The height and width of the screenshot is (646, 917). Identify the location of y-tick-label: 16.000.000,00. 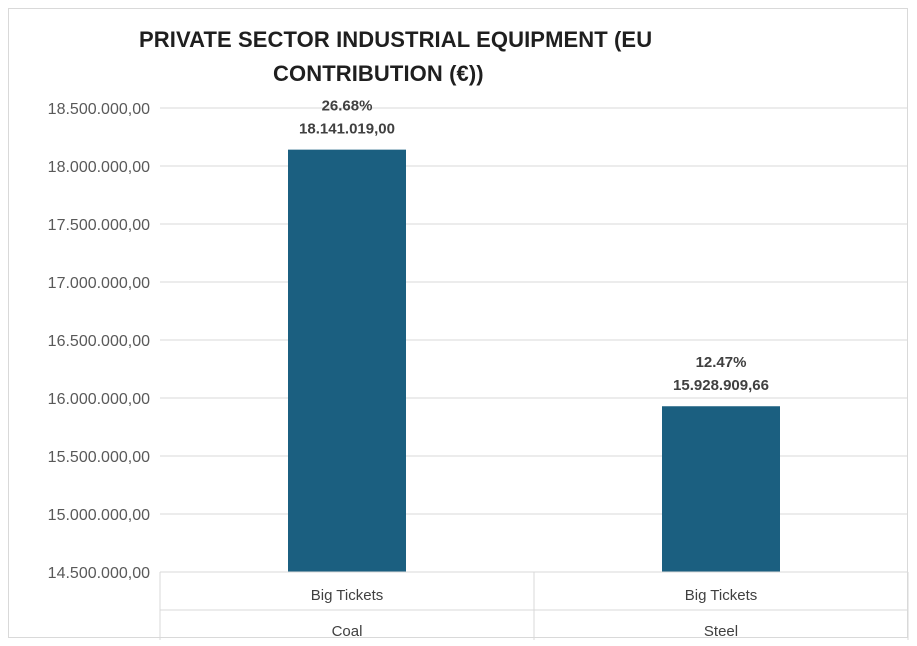
(99, 399).